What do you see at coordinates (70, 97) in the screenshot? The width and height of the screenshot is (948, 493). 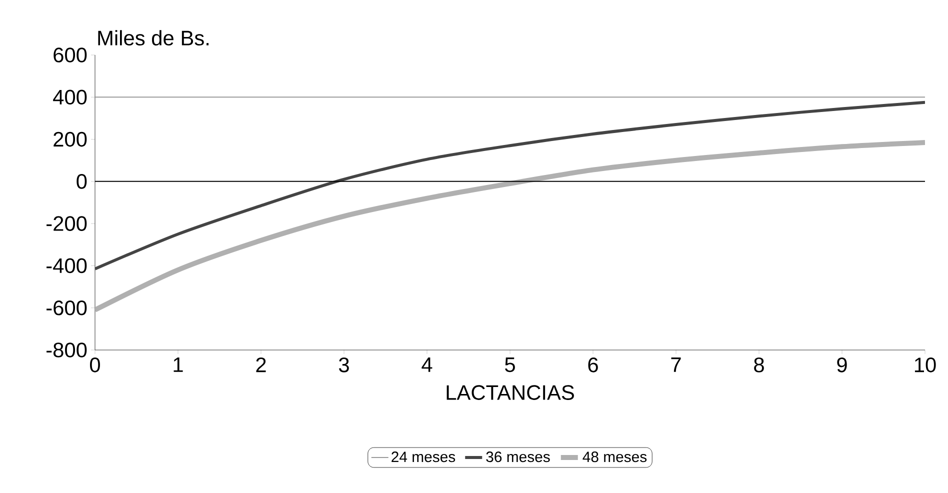 I see `y-tick-label: 400` at bounding box center [70, 97].